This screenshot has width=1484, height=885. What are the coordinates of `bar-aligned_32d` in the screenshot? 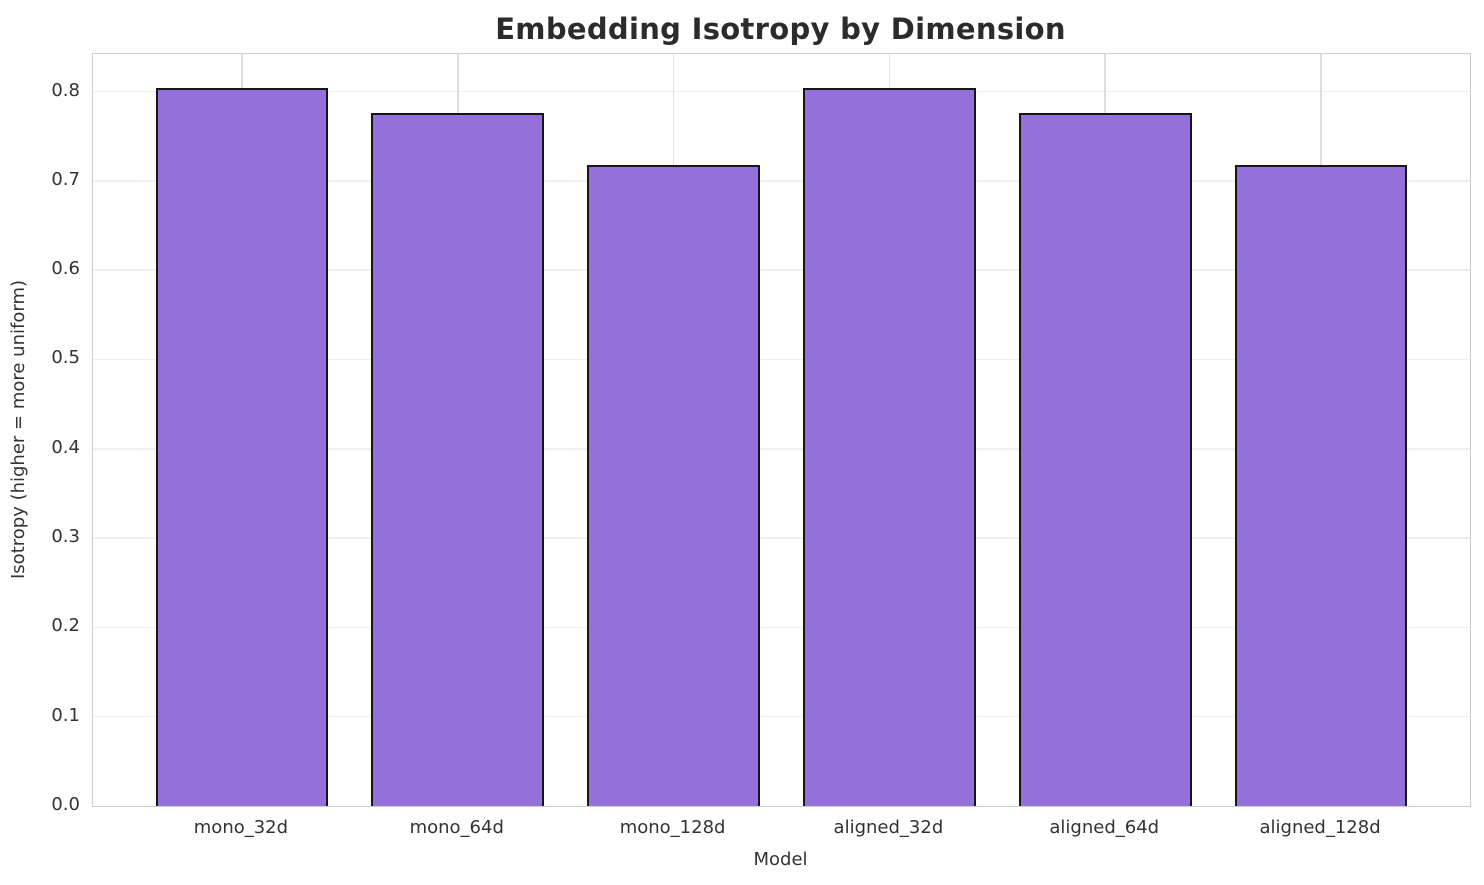 It's located at (889, 446).